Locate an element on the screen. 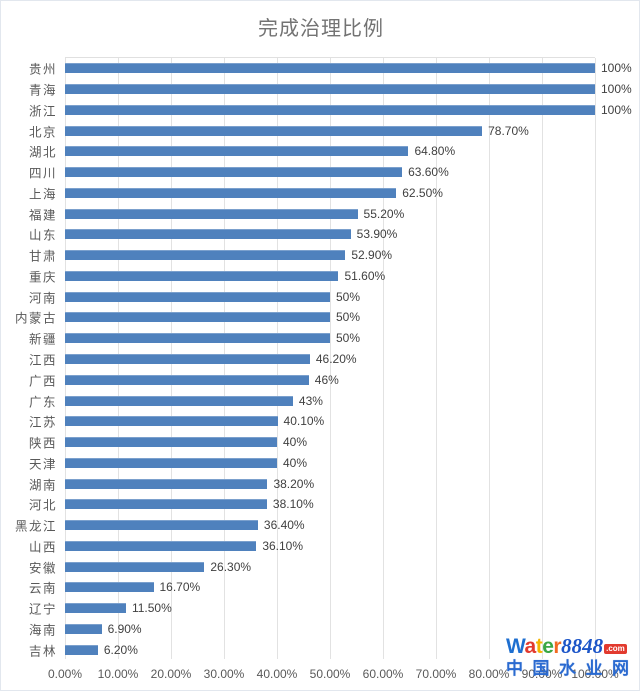 The height and width of the screenshot is (691, 640). bar-row: 广东 43% is located at coordinates (312, 400).